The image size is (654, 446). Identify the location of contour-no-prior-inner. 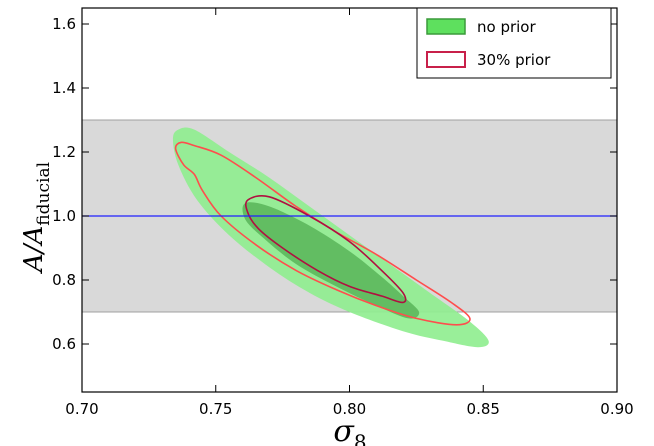
(331, 260).